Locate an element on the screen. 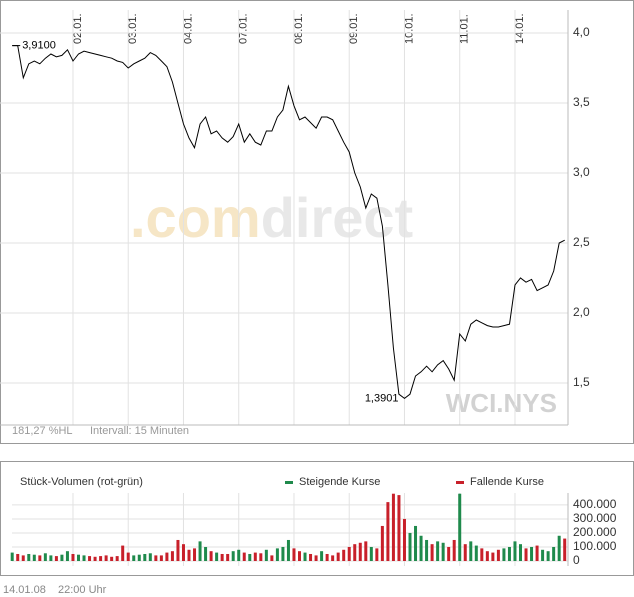  y-tick-label: 3,5 is located at coordinates (581, 102).